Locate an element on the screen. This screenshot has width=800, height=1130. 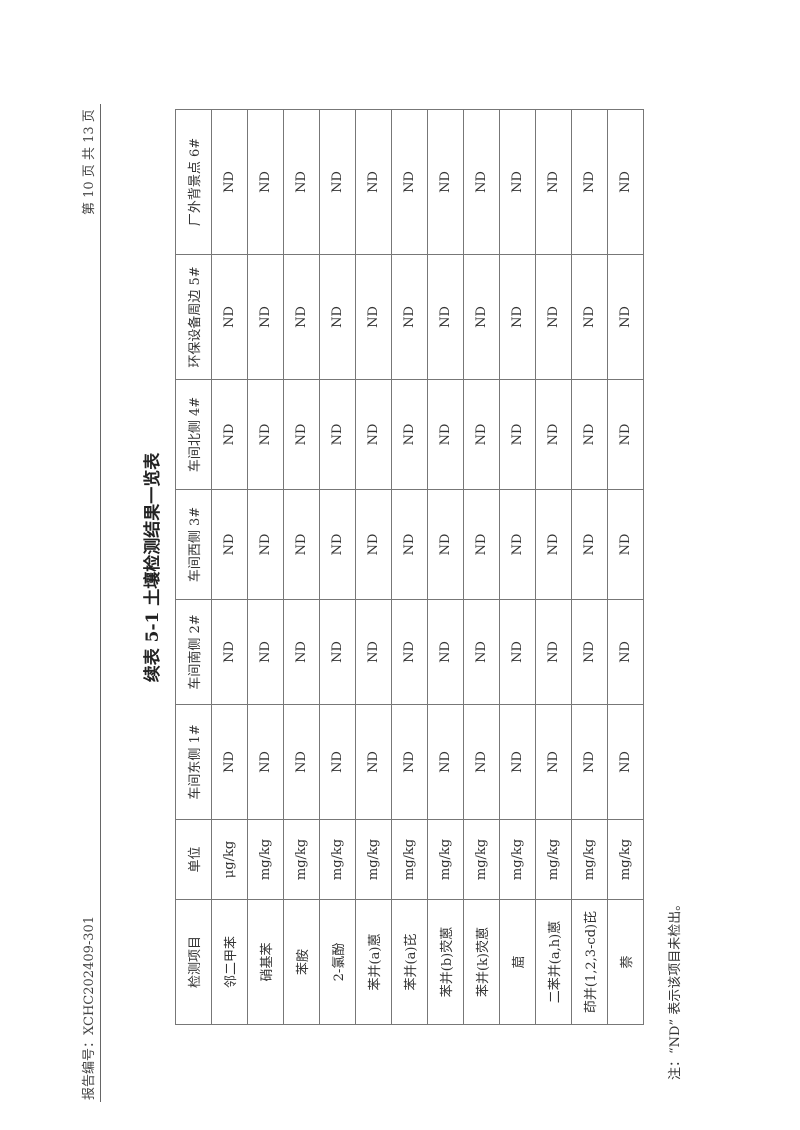
item-cell: 苯胺 is located at coordinates (301, 962).